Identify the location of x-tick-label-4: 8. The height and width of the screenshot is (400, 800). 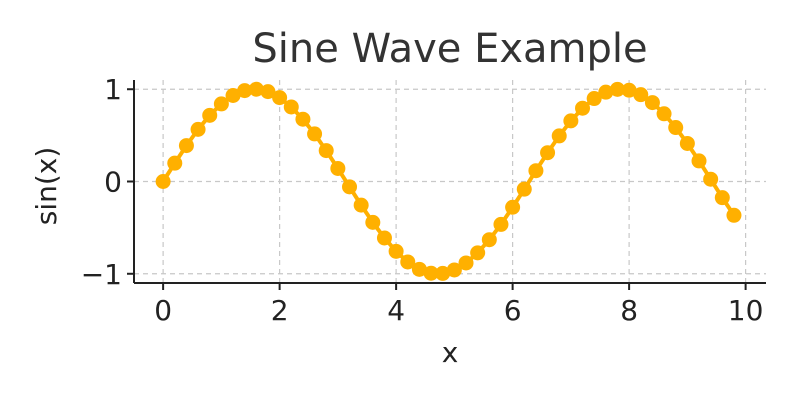
(629, 310).